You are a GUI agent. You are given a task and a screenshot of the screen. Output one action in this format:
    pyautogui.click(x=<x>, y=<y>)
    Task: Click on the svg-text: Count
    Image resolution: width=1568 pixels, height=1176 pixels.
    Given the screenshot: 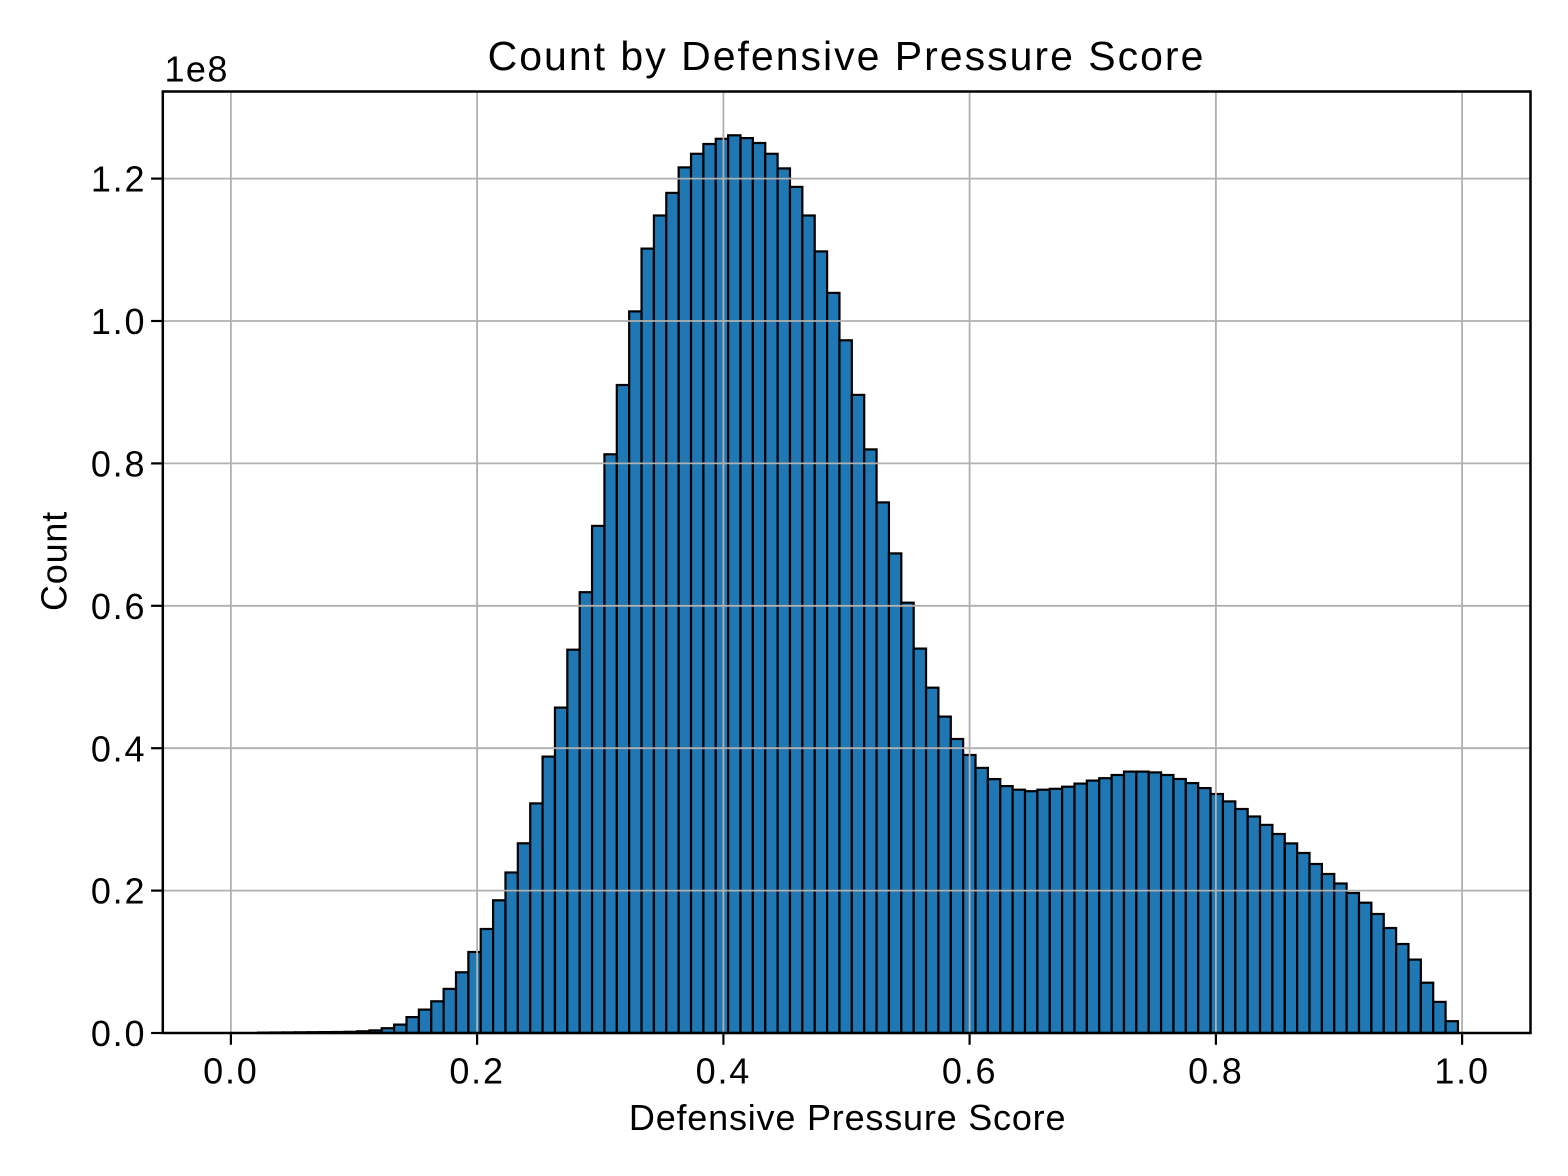 What is the action you would take?
    pyautogui.click(x=54, y=561)
    